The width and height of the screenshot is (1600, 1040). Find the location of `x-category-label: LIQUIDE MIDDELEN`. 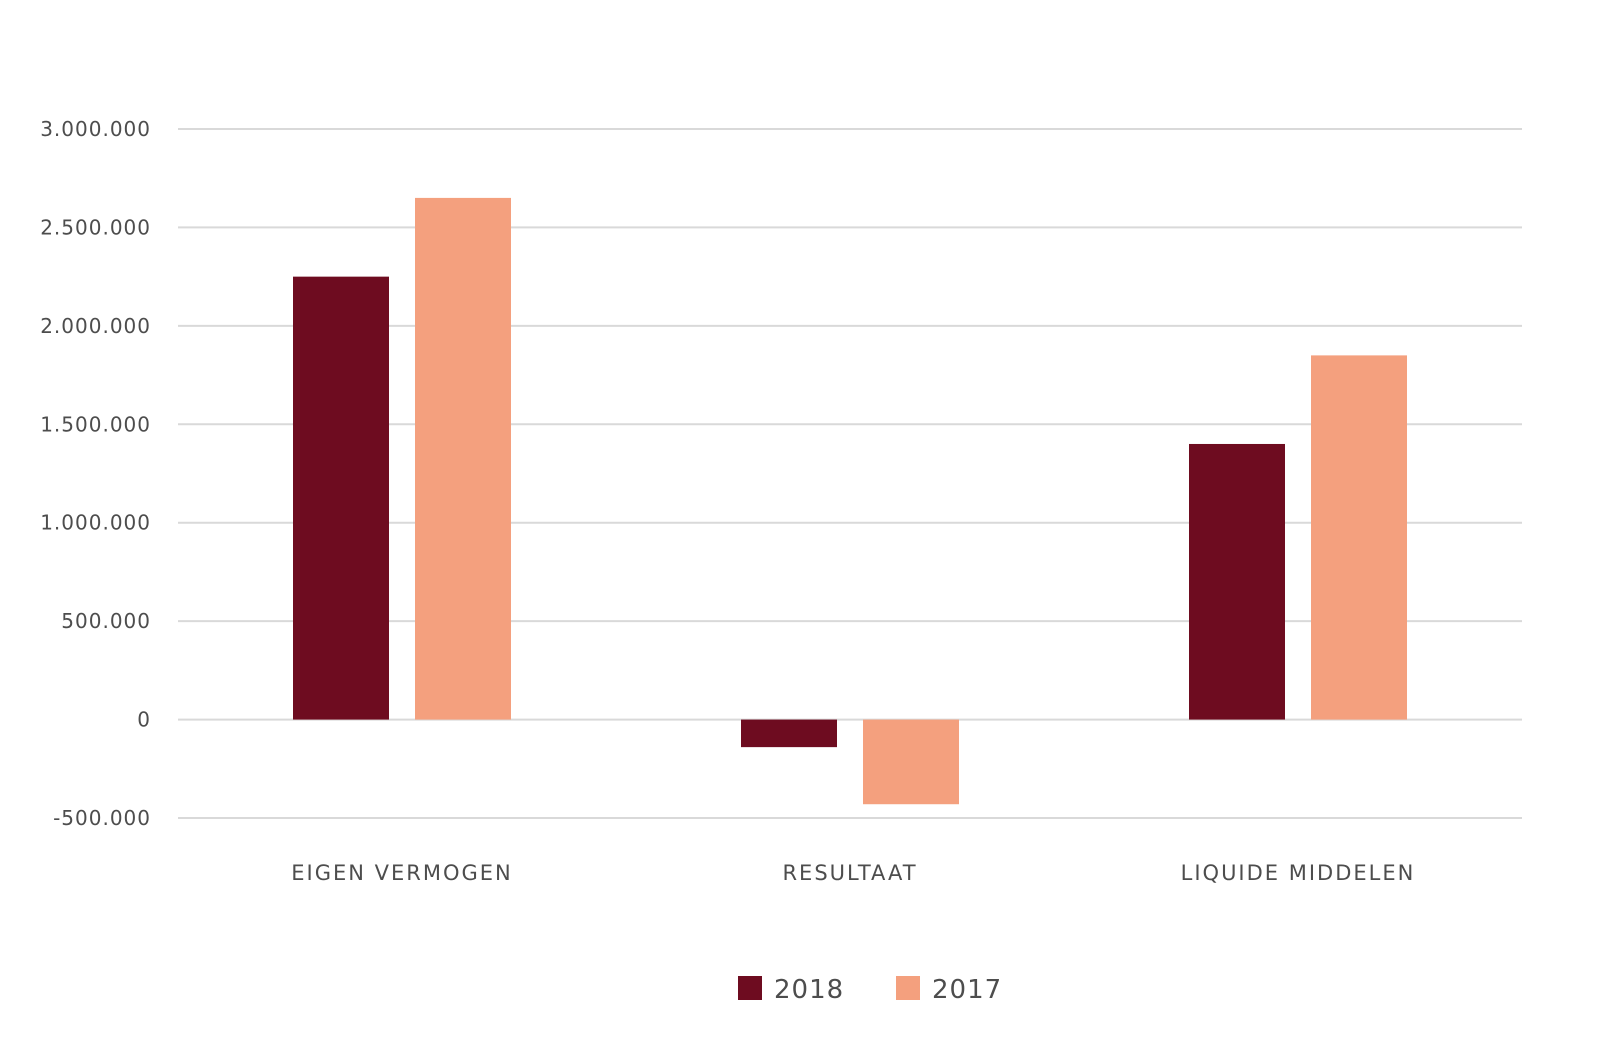

x-category-label: LIQUIDE MIDDELEN is located at coordinates (1298, 873).